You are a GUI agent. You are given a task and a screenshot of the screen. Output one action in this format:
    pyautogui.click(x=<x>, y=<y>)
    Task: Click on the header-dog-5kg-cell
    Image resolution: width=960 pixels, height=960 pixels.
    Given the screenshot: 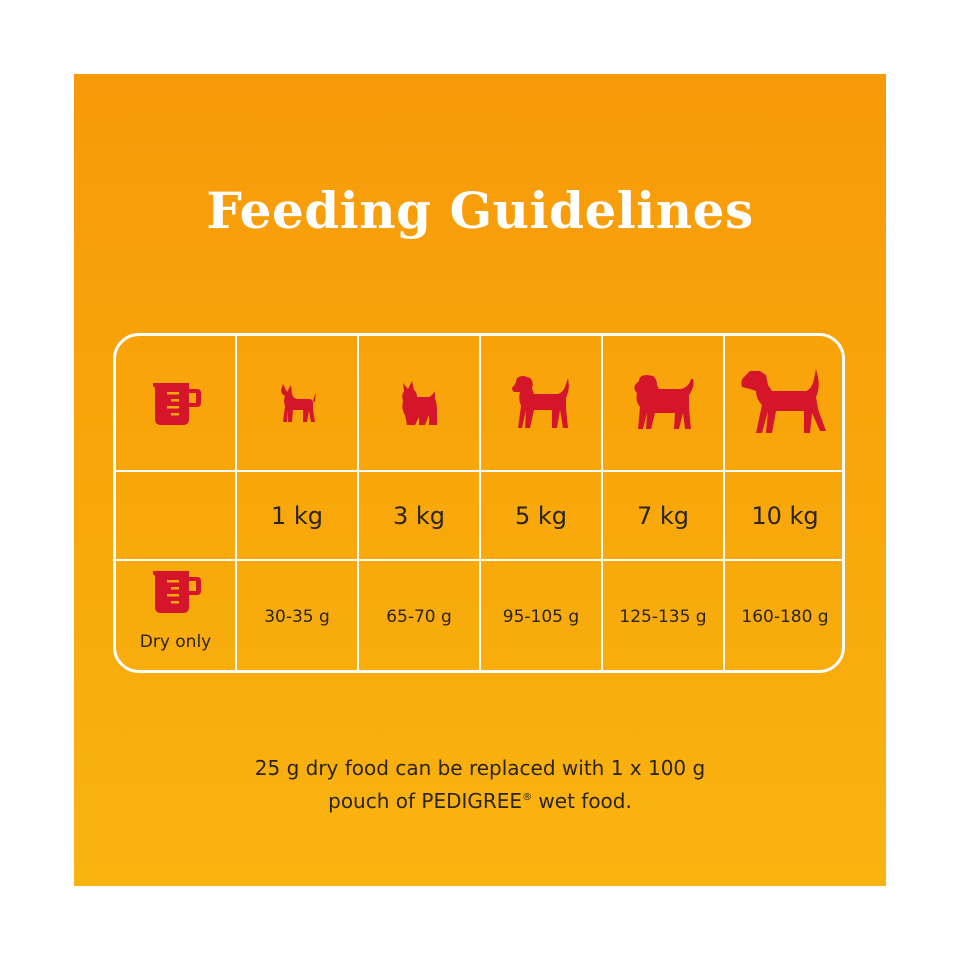 What is the action you would take?
    pyautogui.click(x=541, y=403)
    